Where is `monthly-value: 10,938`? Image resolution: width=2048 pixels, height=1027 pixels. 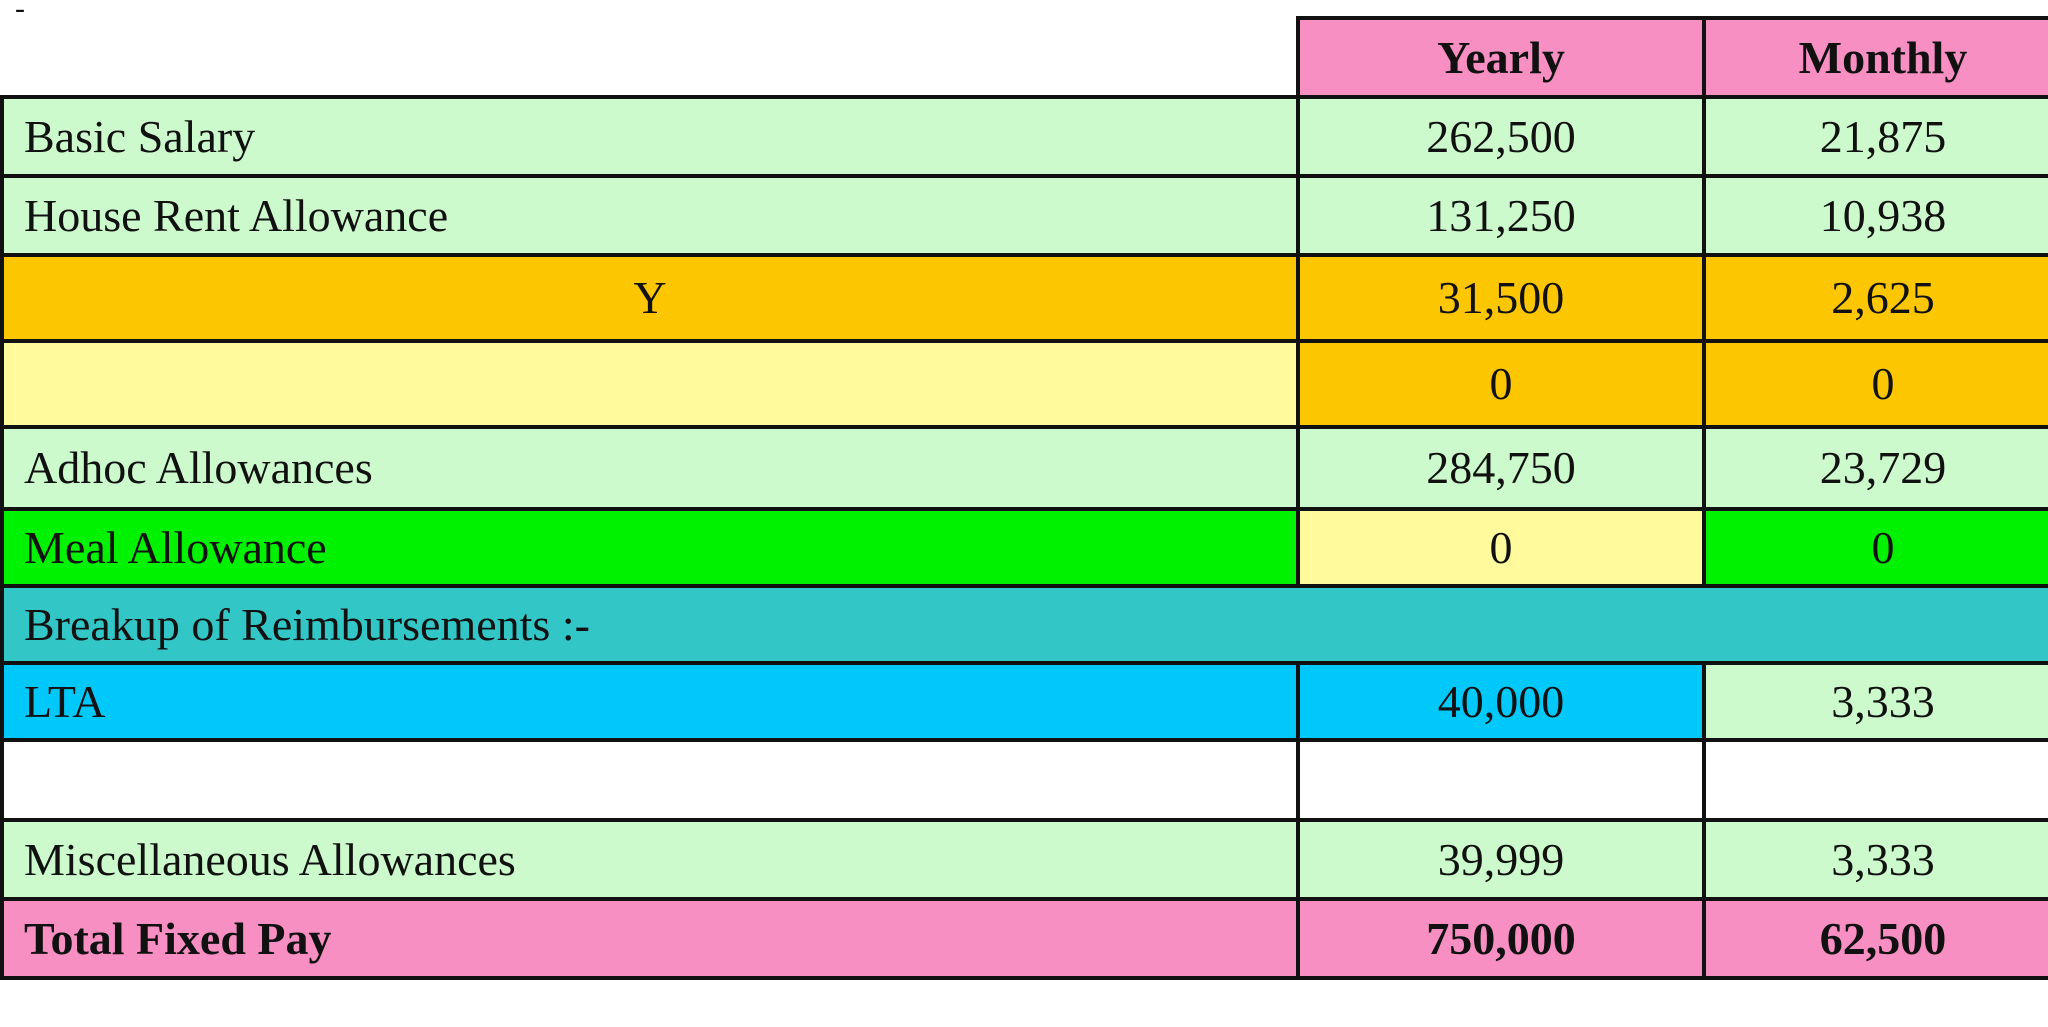 monthly-value: 10,938 is located at coordinates (1875, 215).